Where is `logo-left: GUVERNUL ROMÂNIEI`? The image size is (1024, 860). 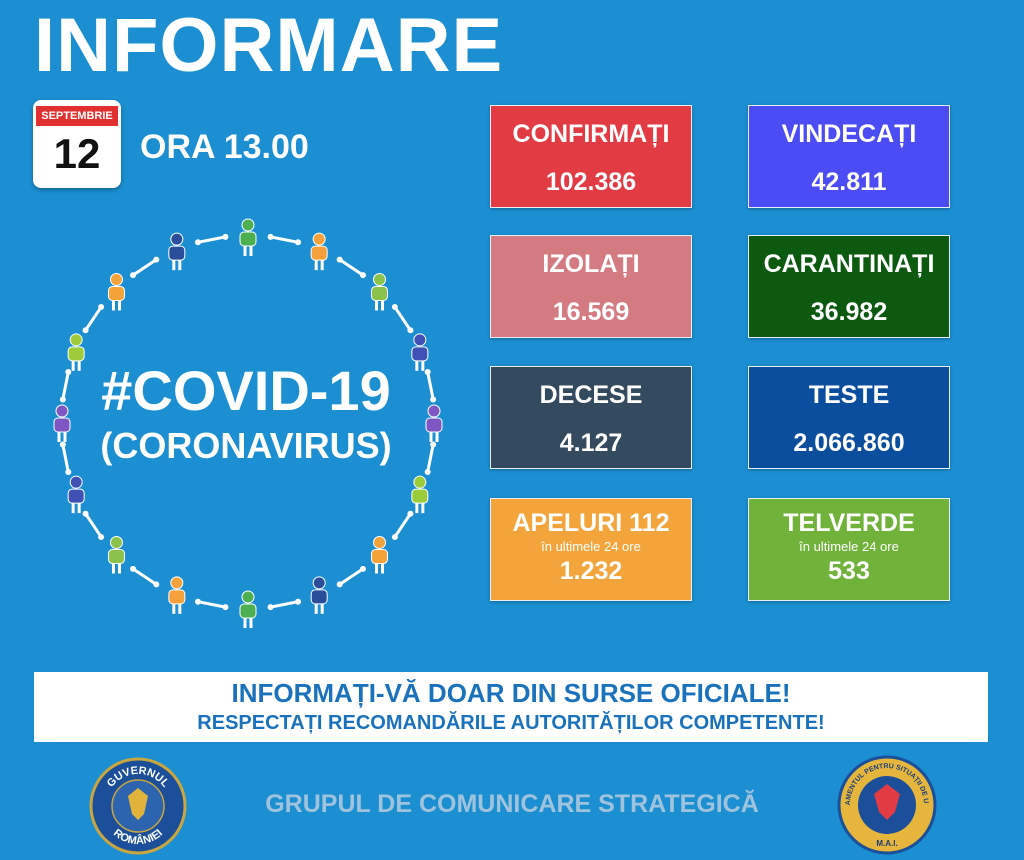
logo-left: GUVERNUL ROMÂNIEI is located at coordinates (138, 806).